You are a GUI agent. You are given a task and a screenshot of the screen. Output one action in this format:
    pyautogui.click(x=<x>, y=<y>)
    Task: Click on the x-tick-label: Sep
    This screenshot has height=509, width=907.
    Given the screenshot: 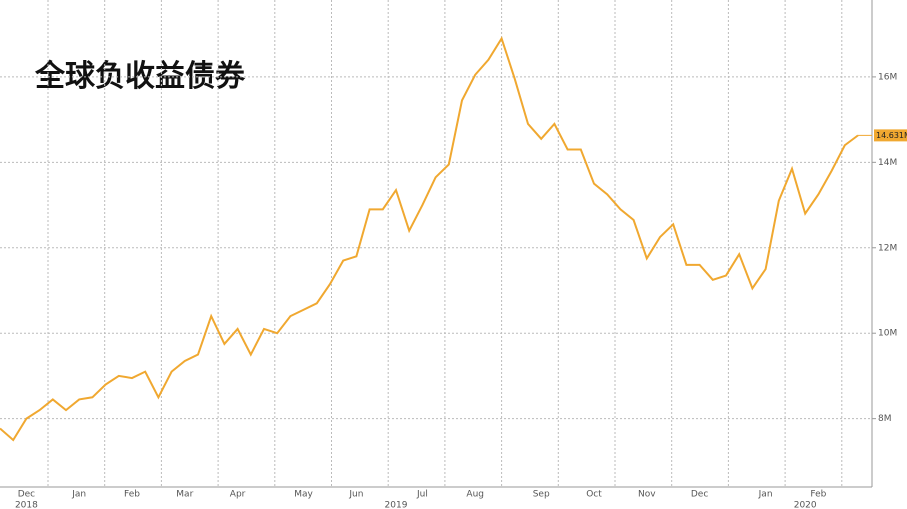 What is the action you would take?
    pyautogui.click(x=541, y=495)
    